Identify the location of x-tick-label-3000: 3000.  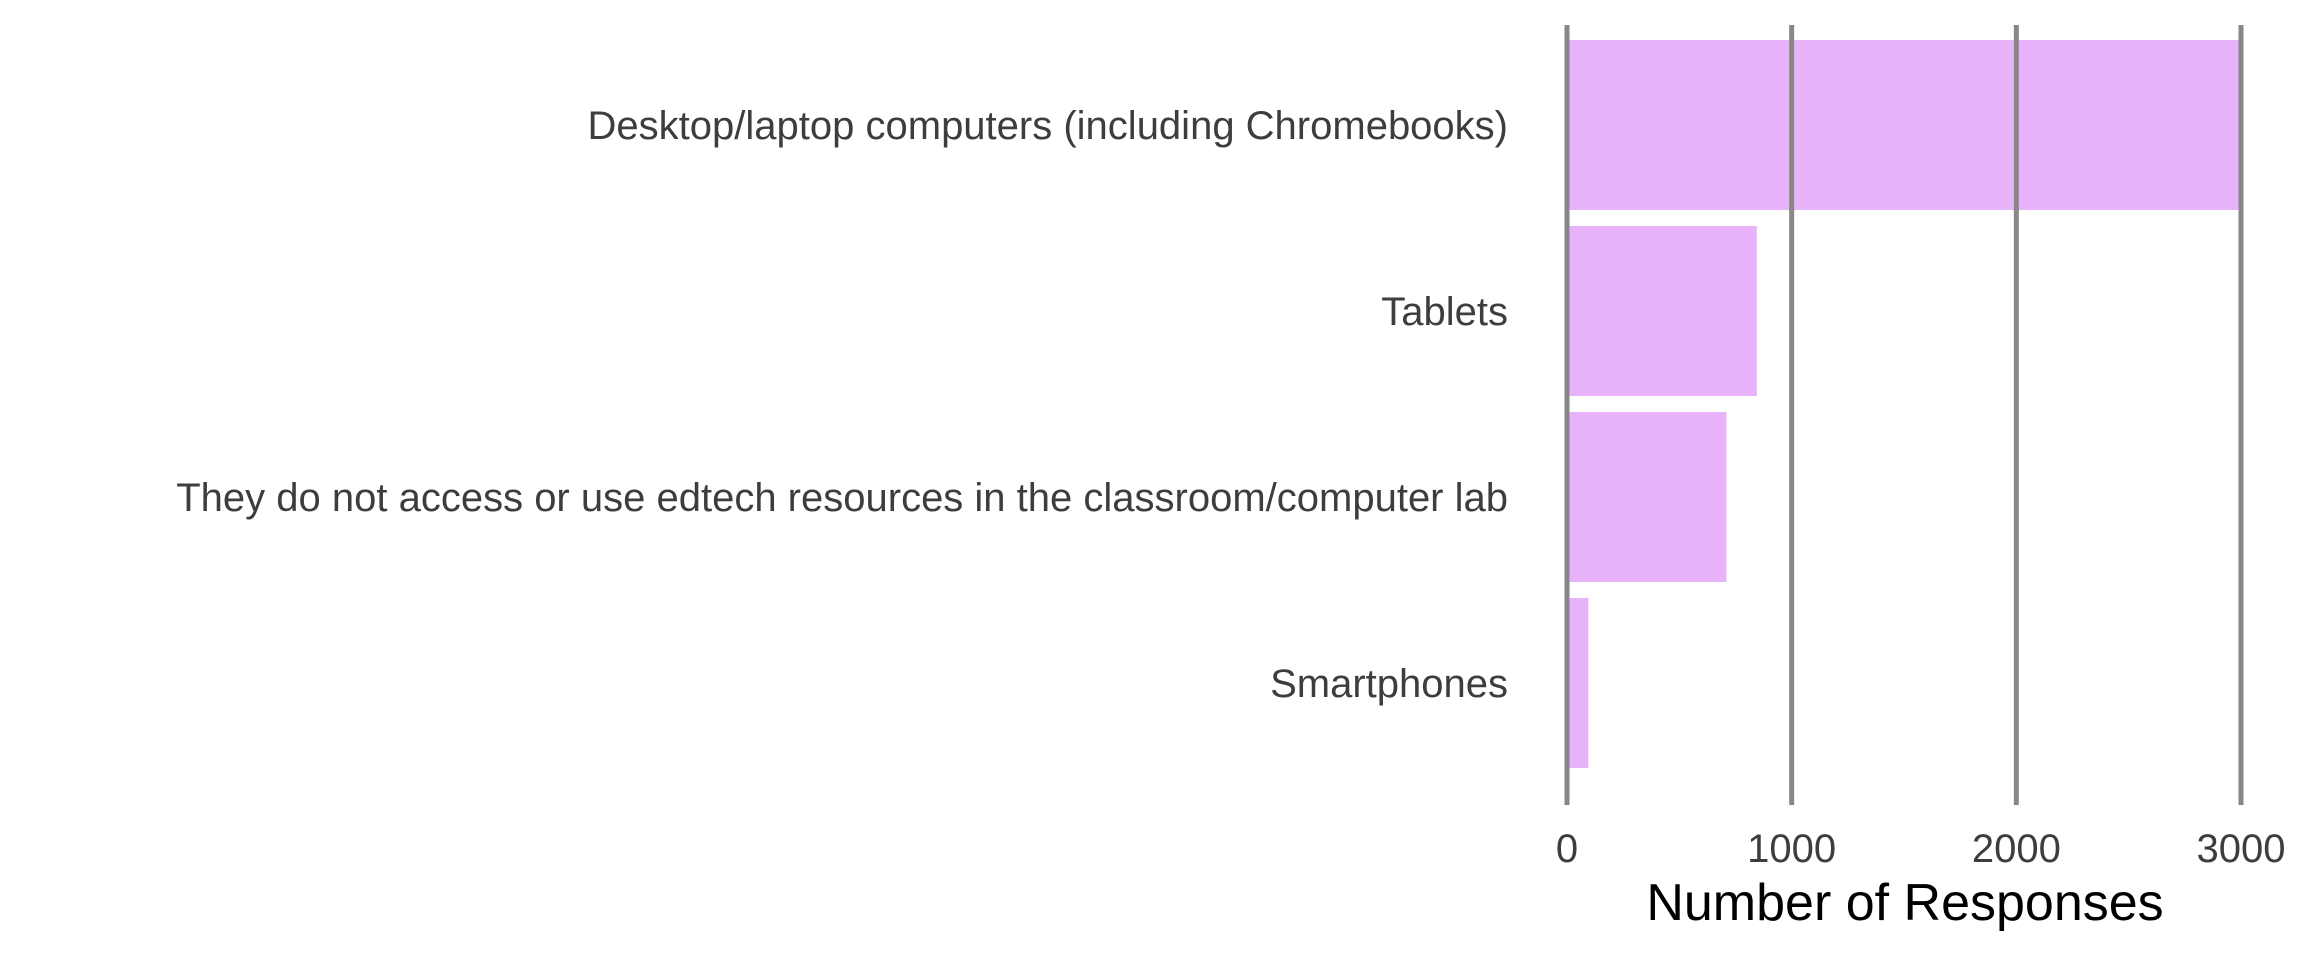
(2241, 849).